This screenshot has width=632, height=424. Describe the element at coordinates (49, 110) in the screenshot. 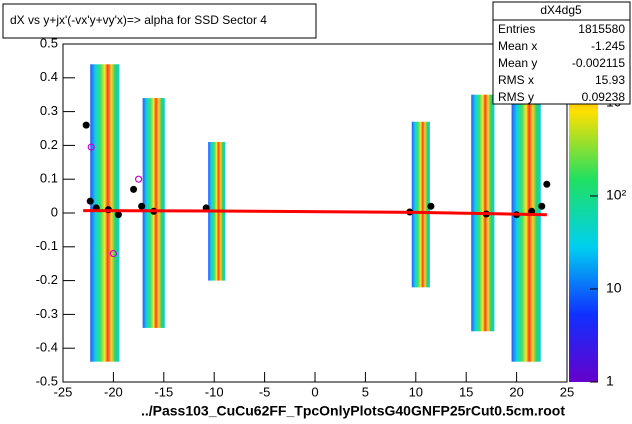

I see `y-tick-label: 0.3` at that location.